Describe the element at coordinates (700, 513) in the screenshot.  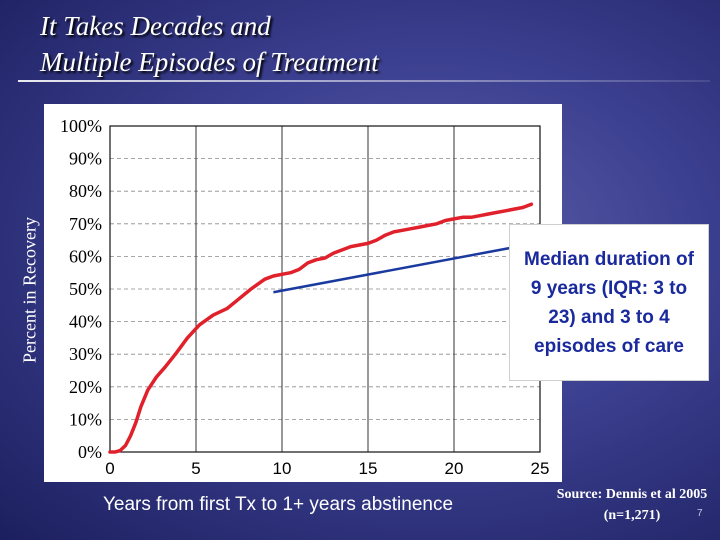
I see `slide-number: 7` at that location.